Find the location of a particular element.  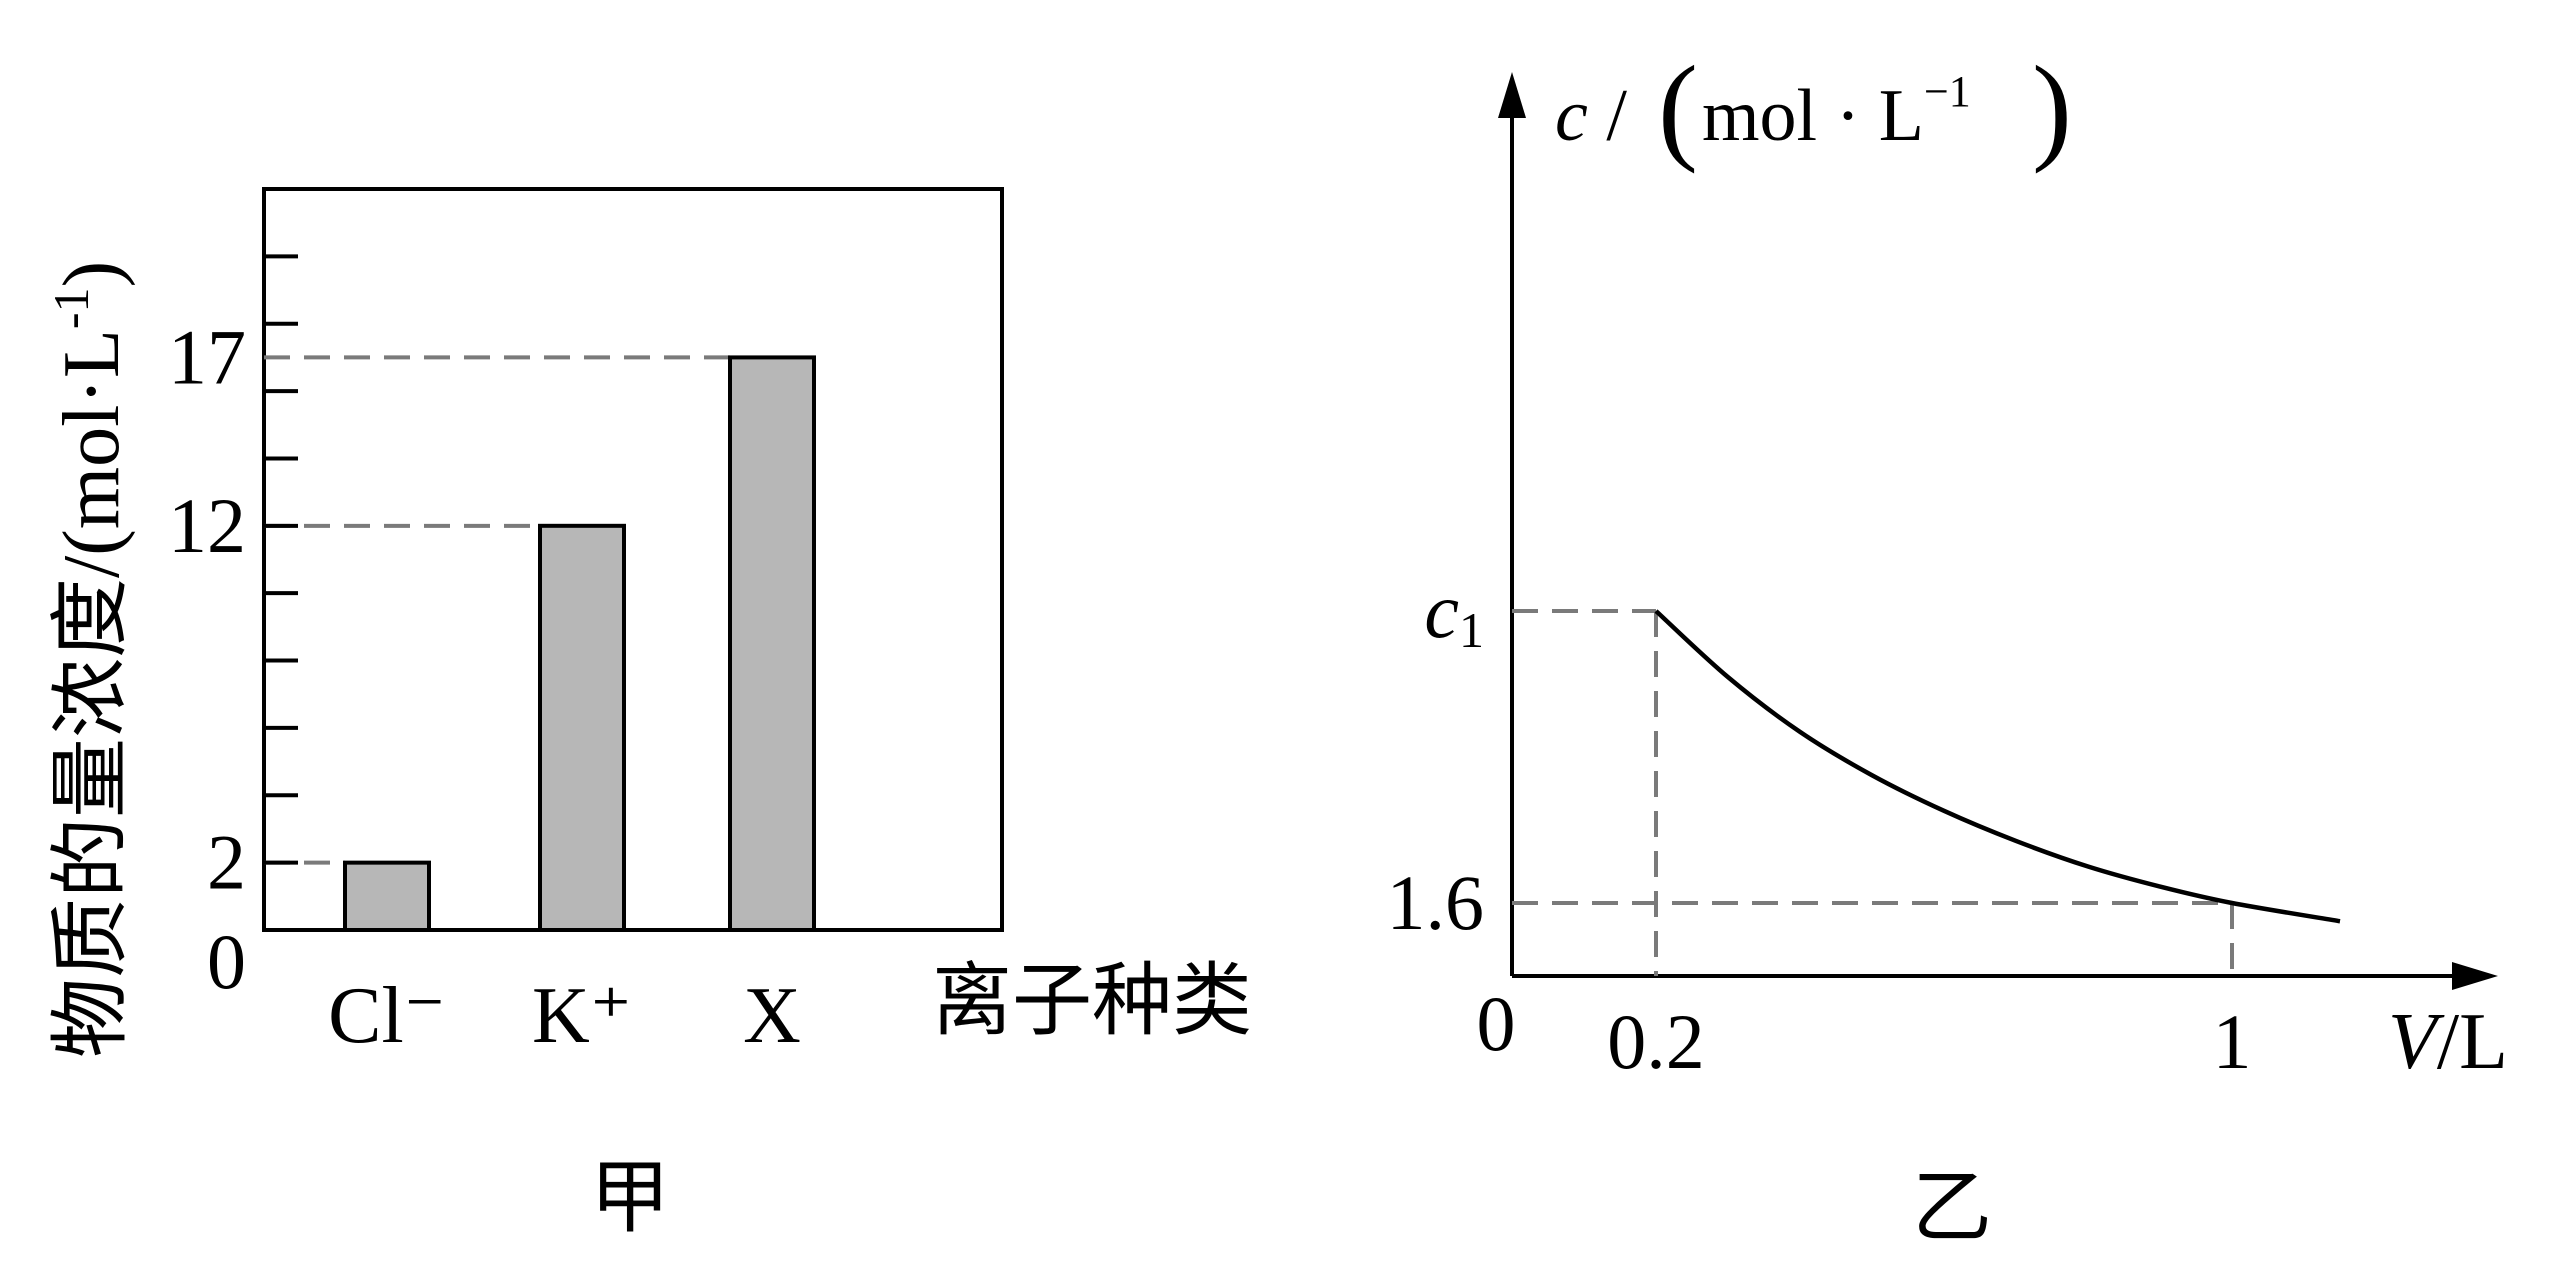

line-x-tick-labels: 0 0.2 1 is located at coordinates (1864, 1032).